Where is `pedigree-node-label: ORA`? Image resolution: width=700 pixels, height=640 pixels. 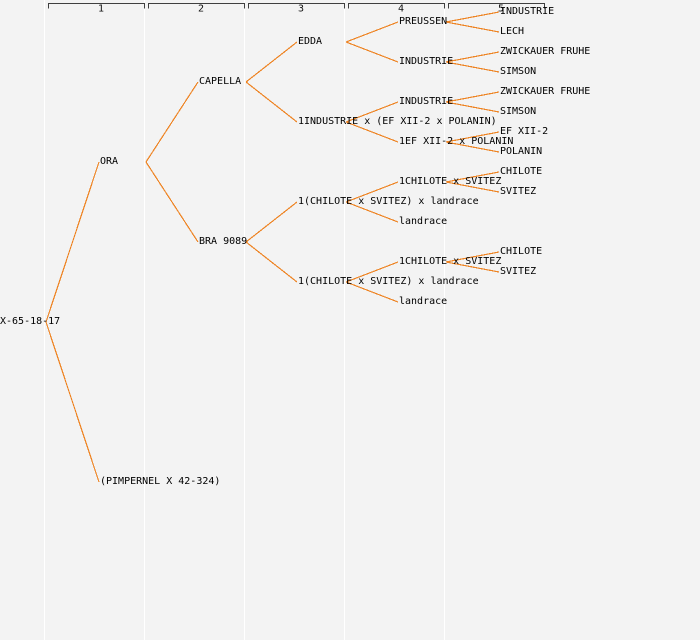 pedigree-node-label: ORA is located at coordinates (109, 161).